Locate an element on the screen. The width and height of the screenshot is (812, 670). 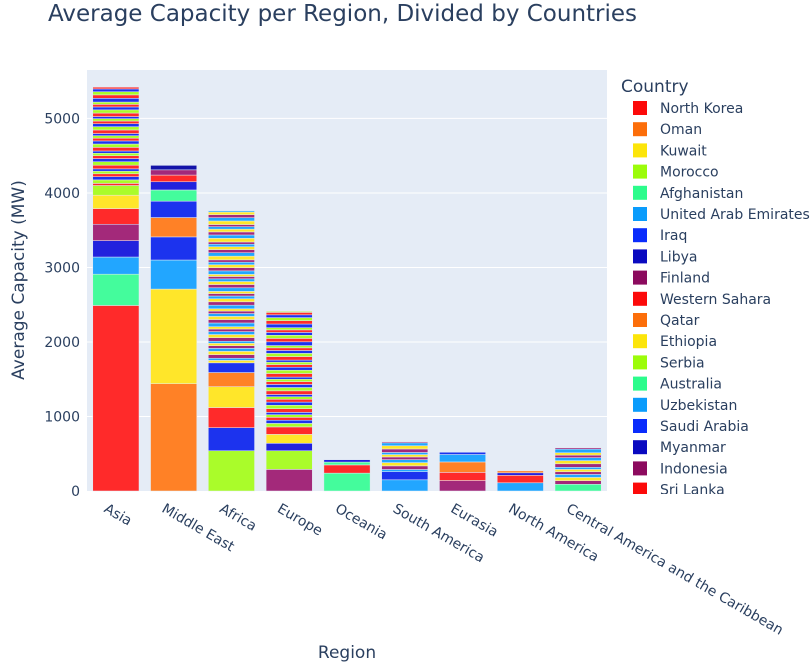
legend-item: Libya is located at coordinates (665, 257).